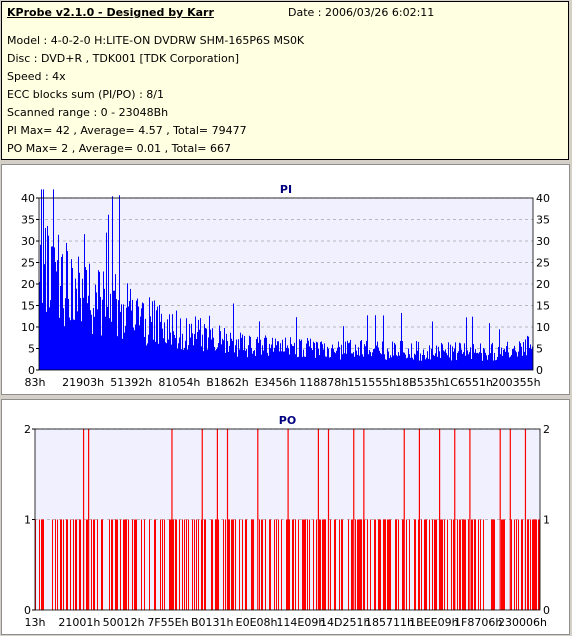 Image resolution: width=572 pixels, height=636 pixels. I want to click on x-tick-label: 14D251h, so click(345, 622).